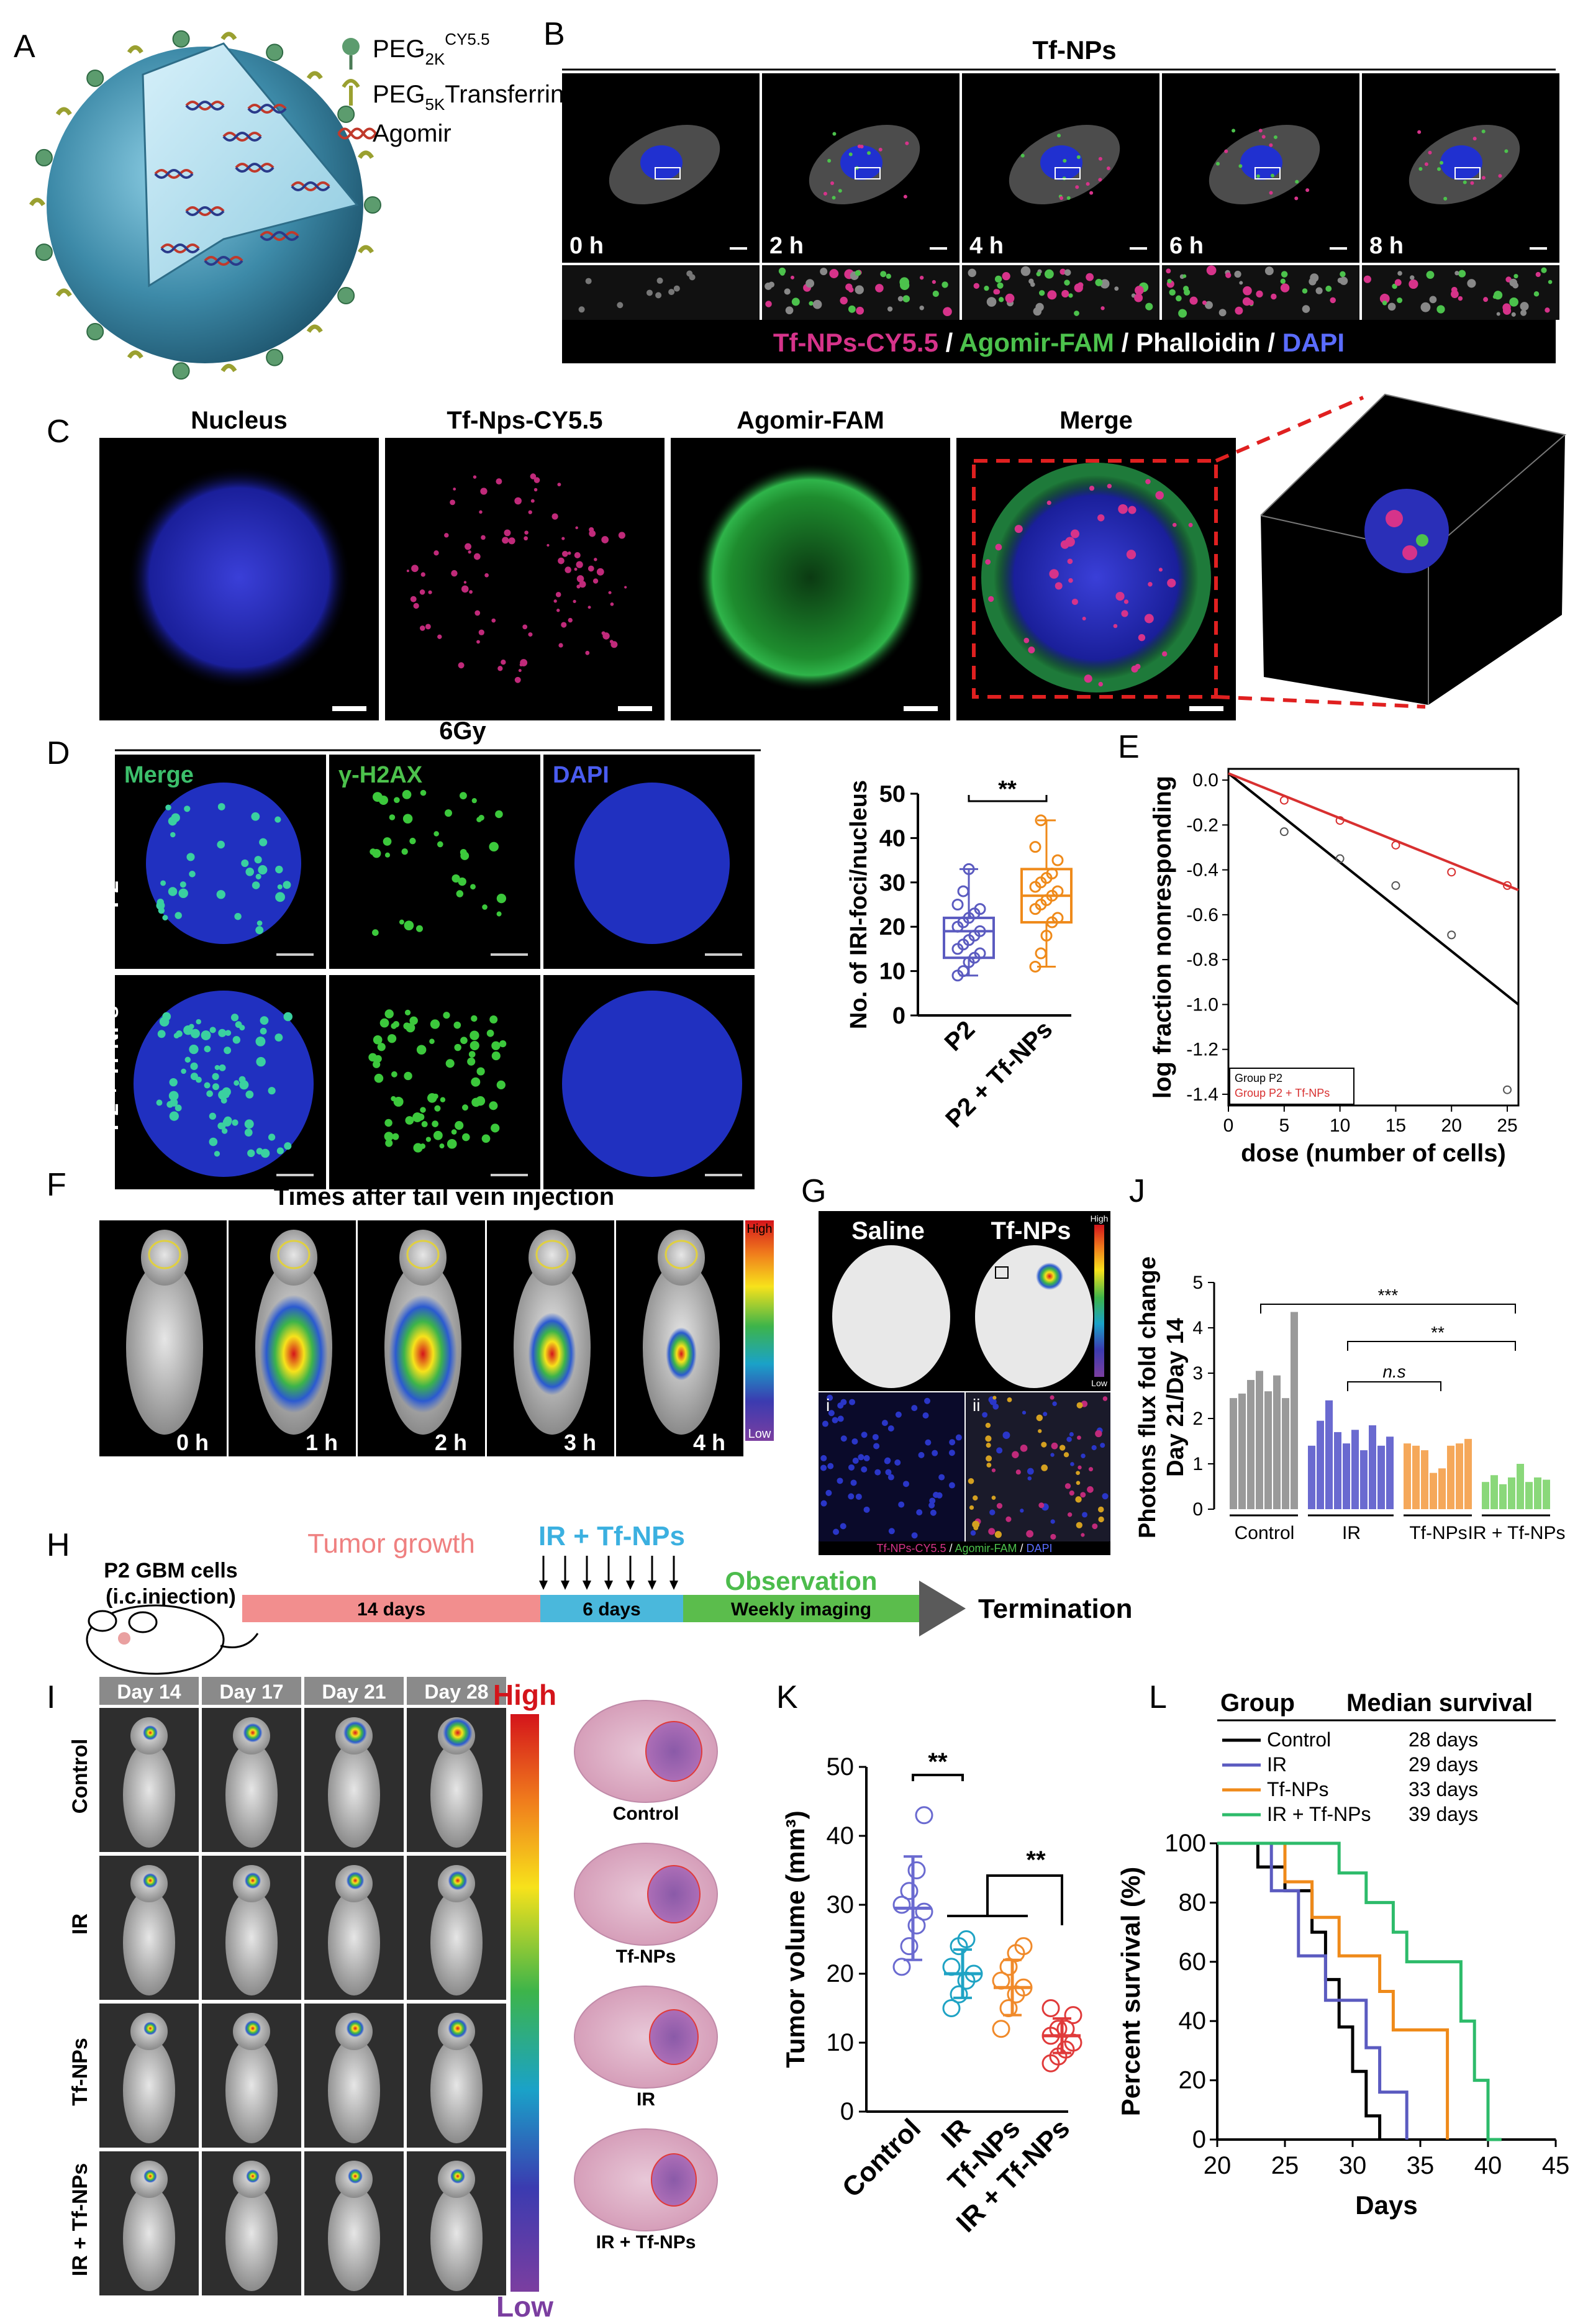  I want to click on tumor-signal, so click(458, 2028).